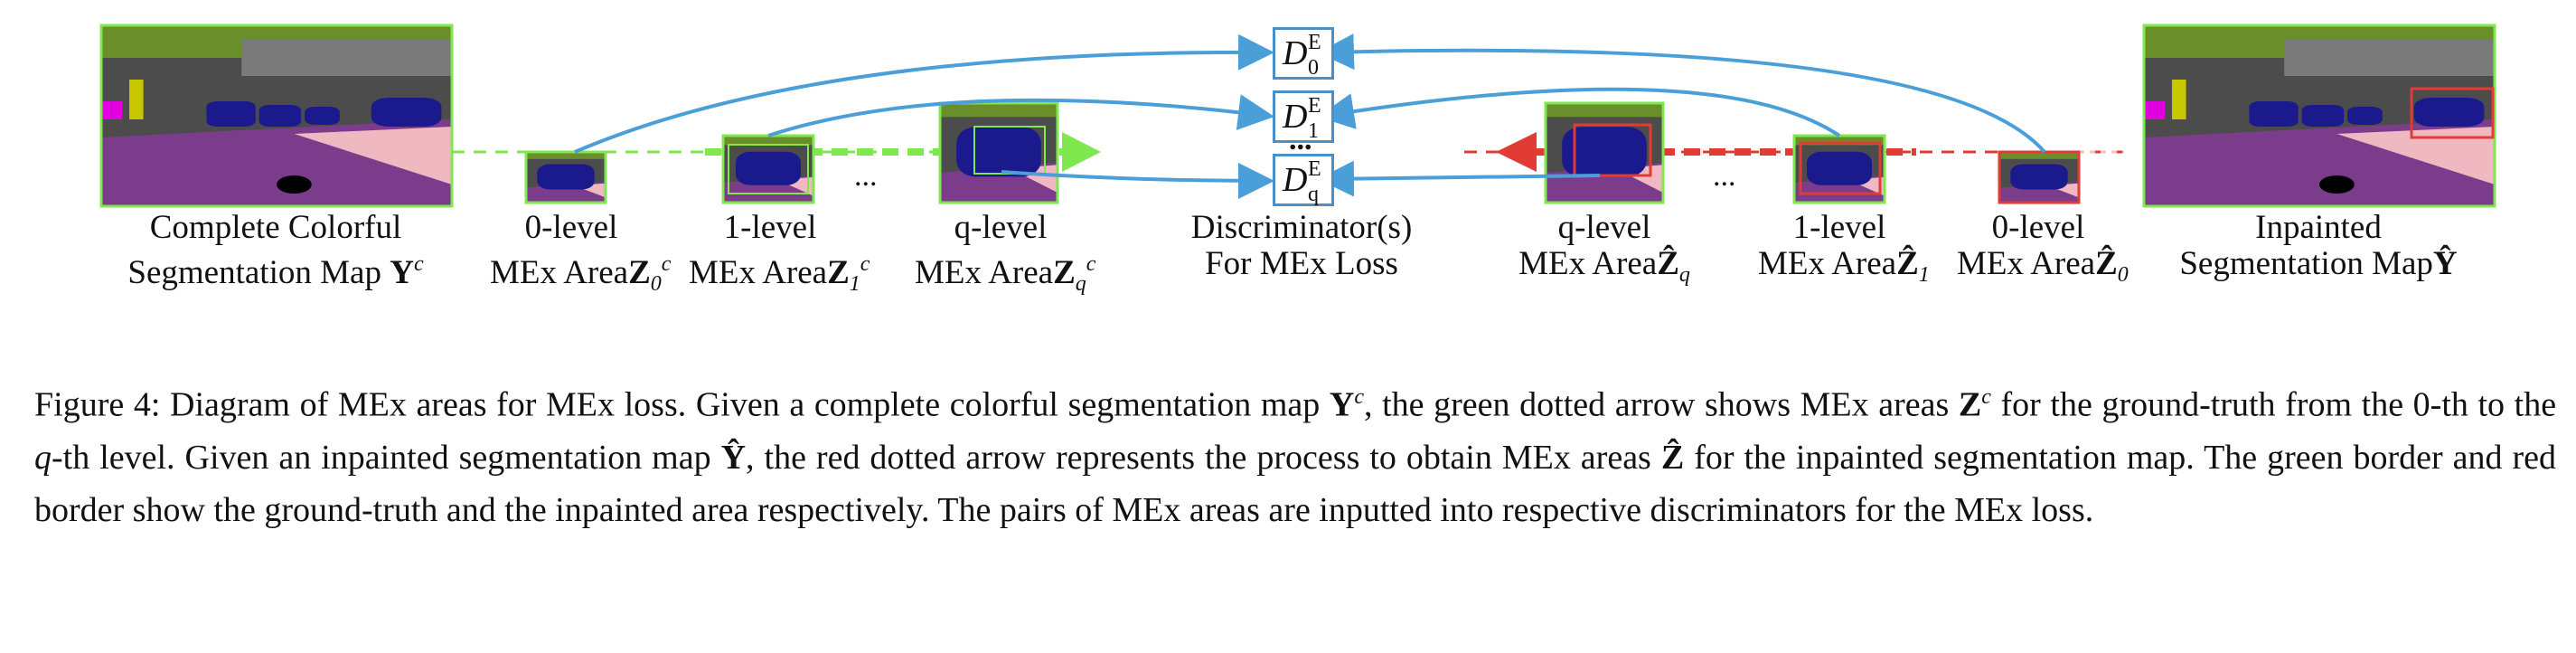  Describe the element at coordinates (779, 253) in the screenshot. I see `gt-label-1: 1-level MEx AreaZ1c` at that location.